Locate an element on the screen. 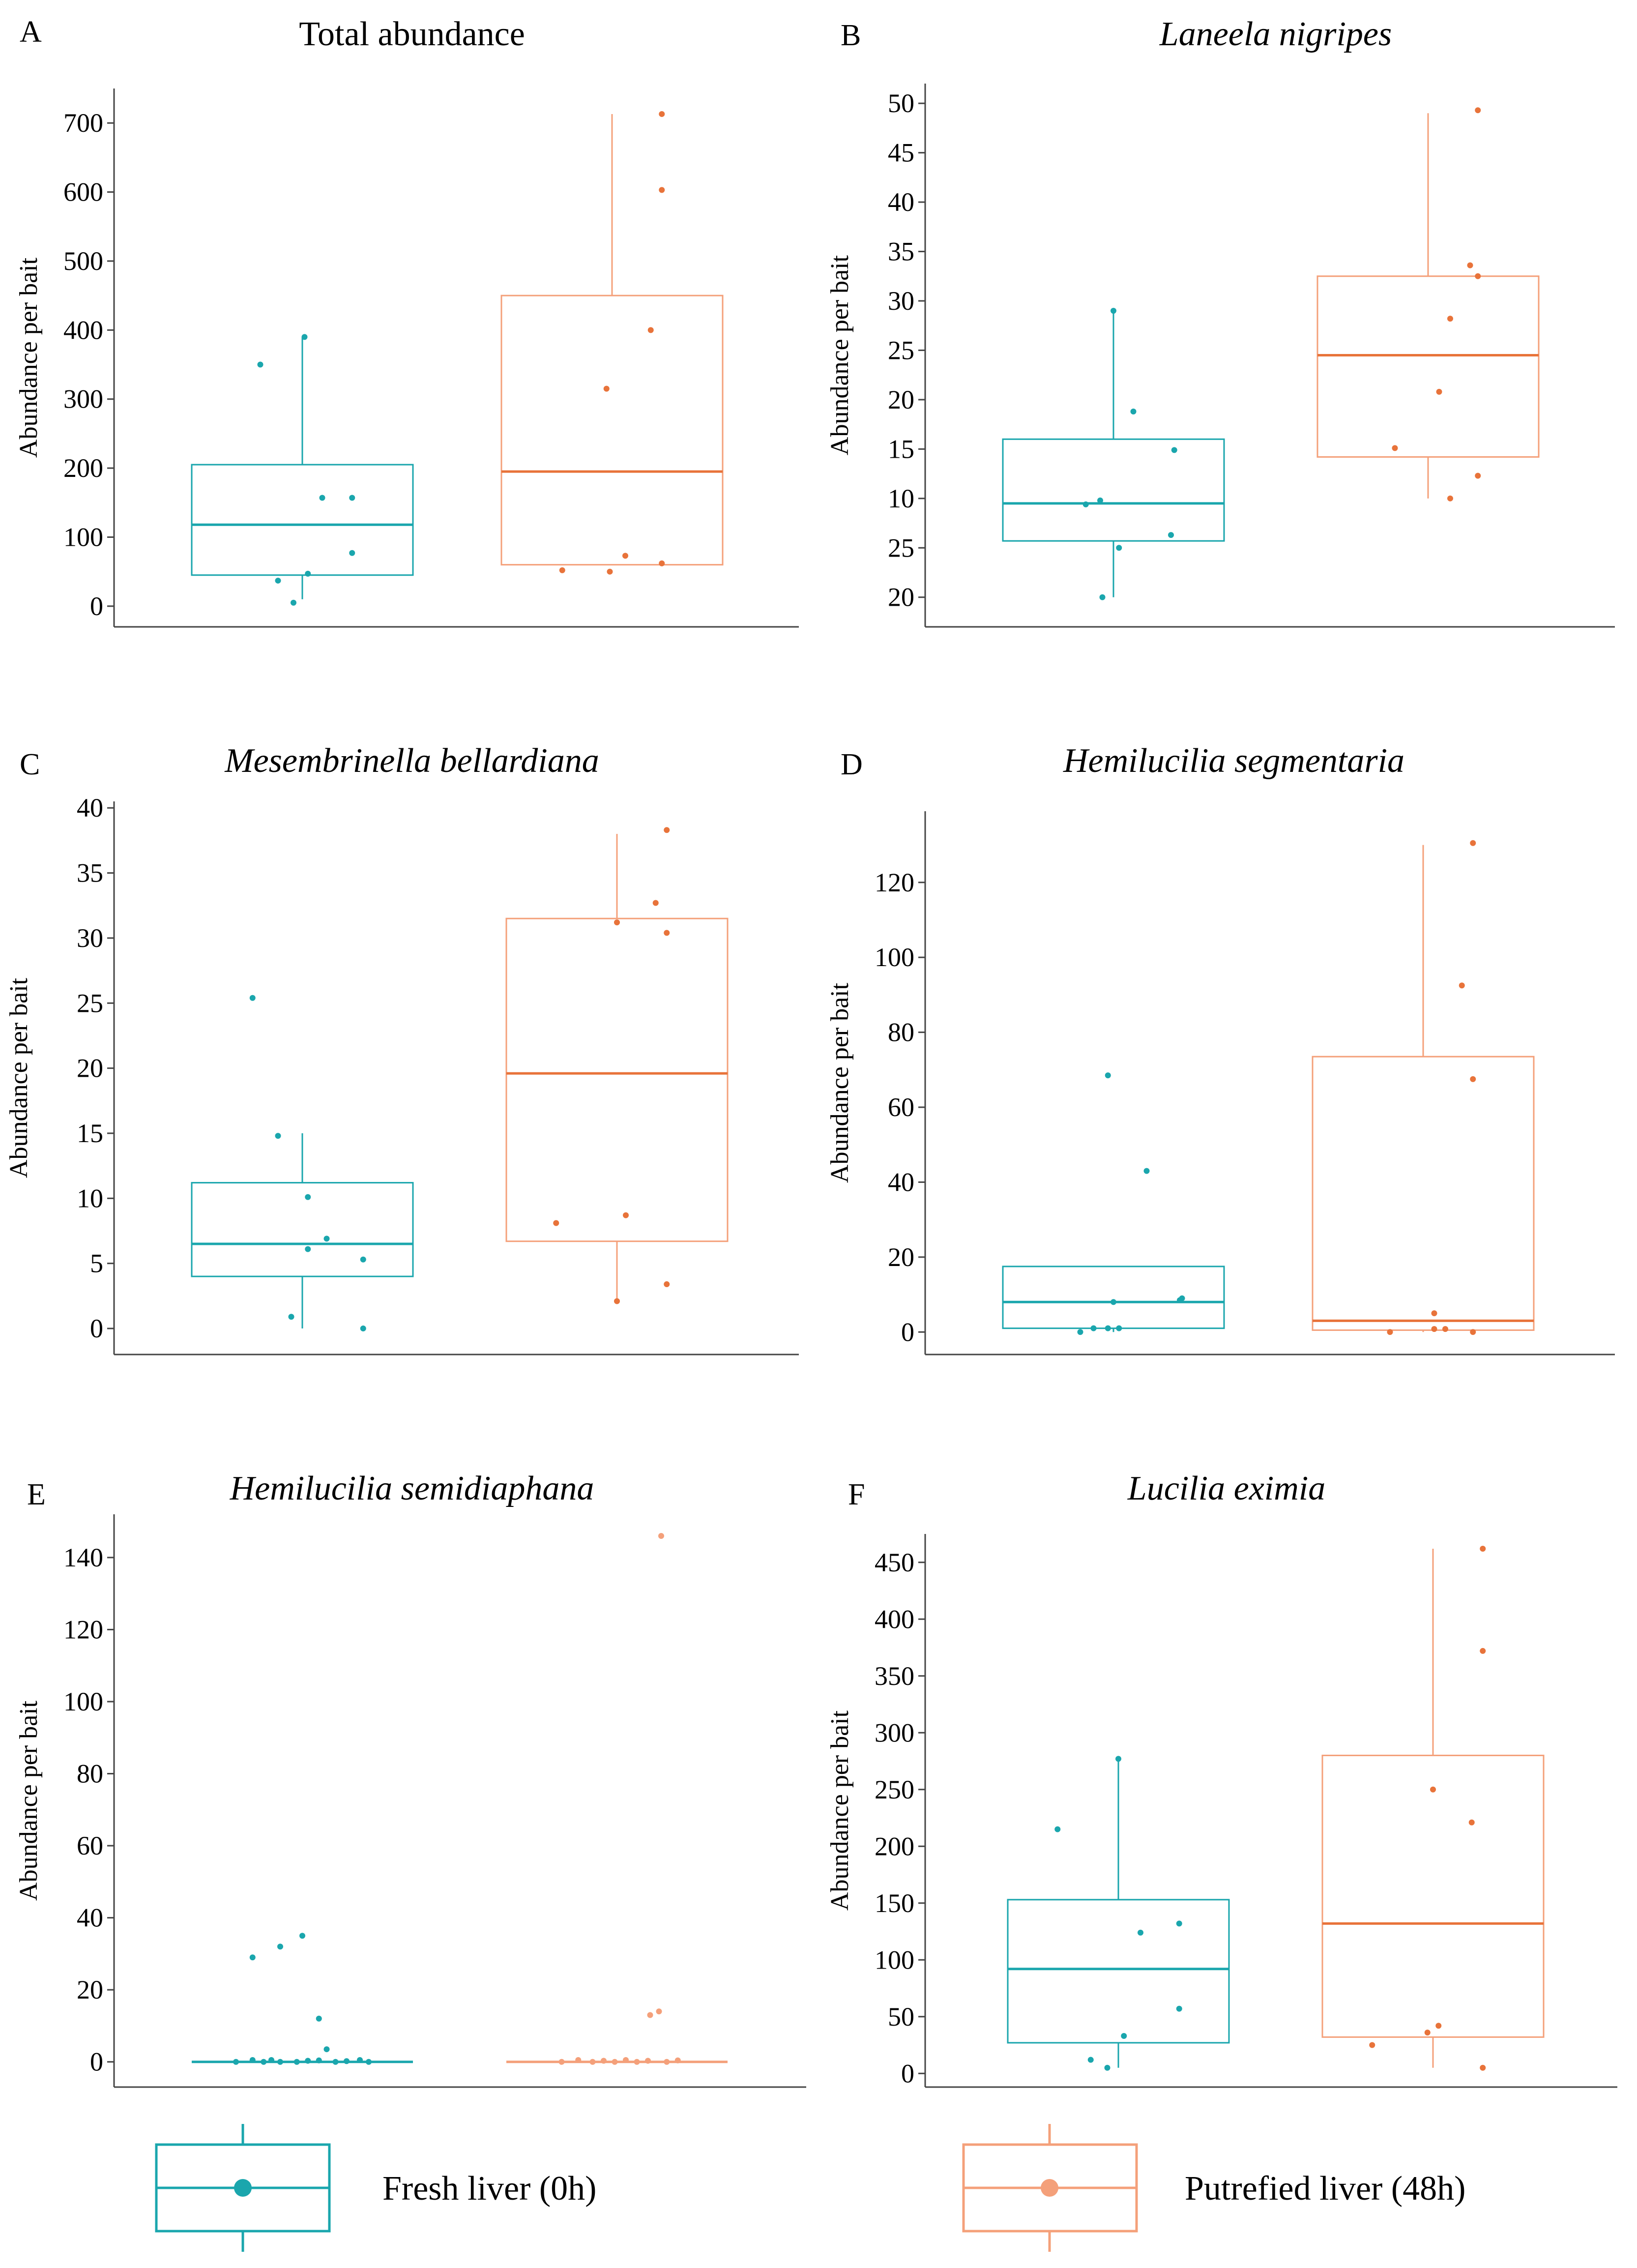  y-tick-label: 600 is located at coordinates (83, 192).